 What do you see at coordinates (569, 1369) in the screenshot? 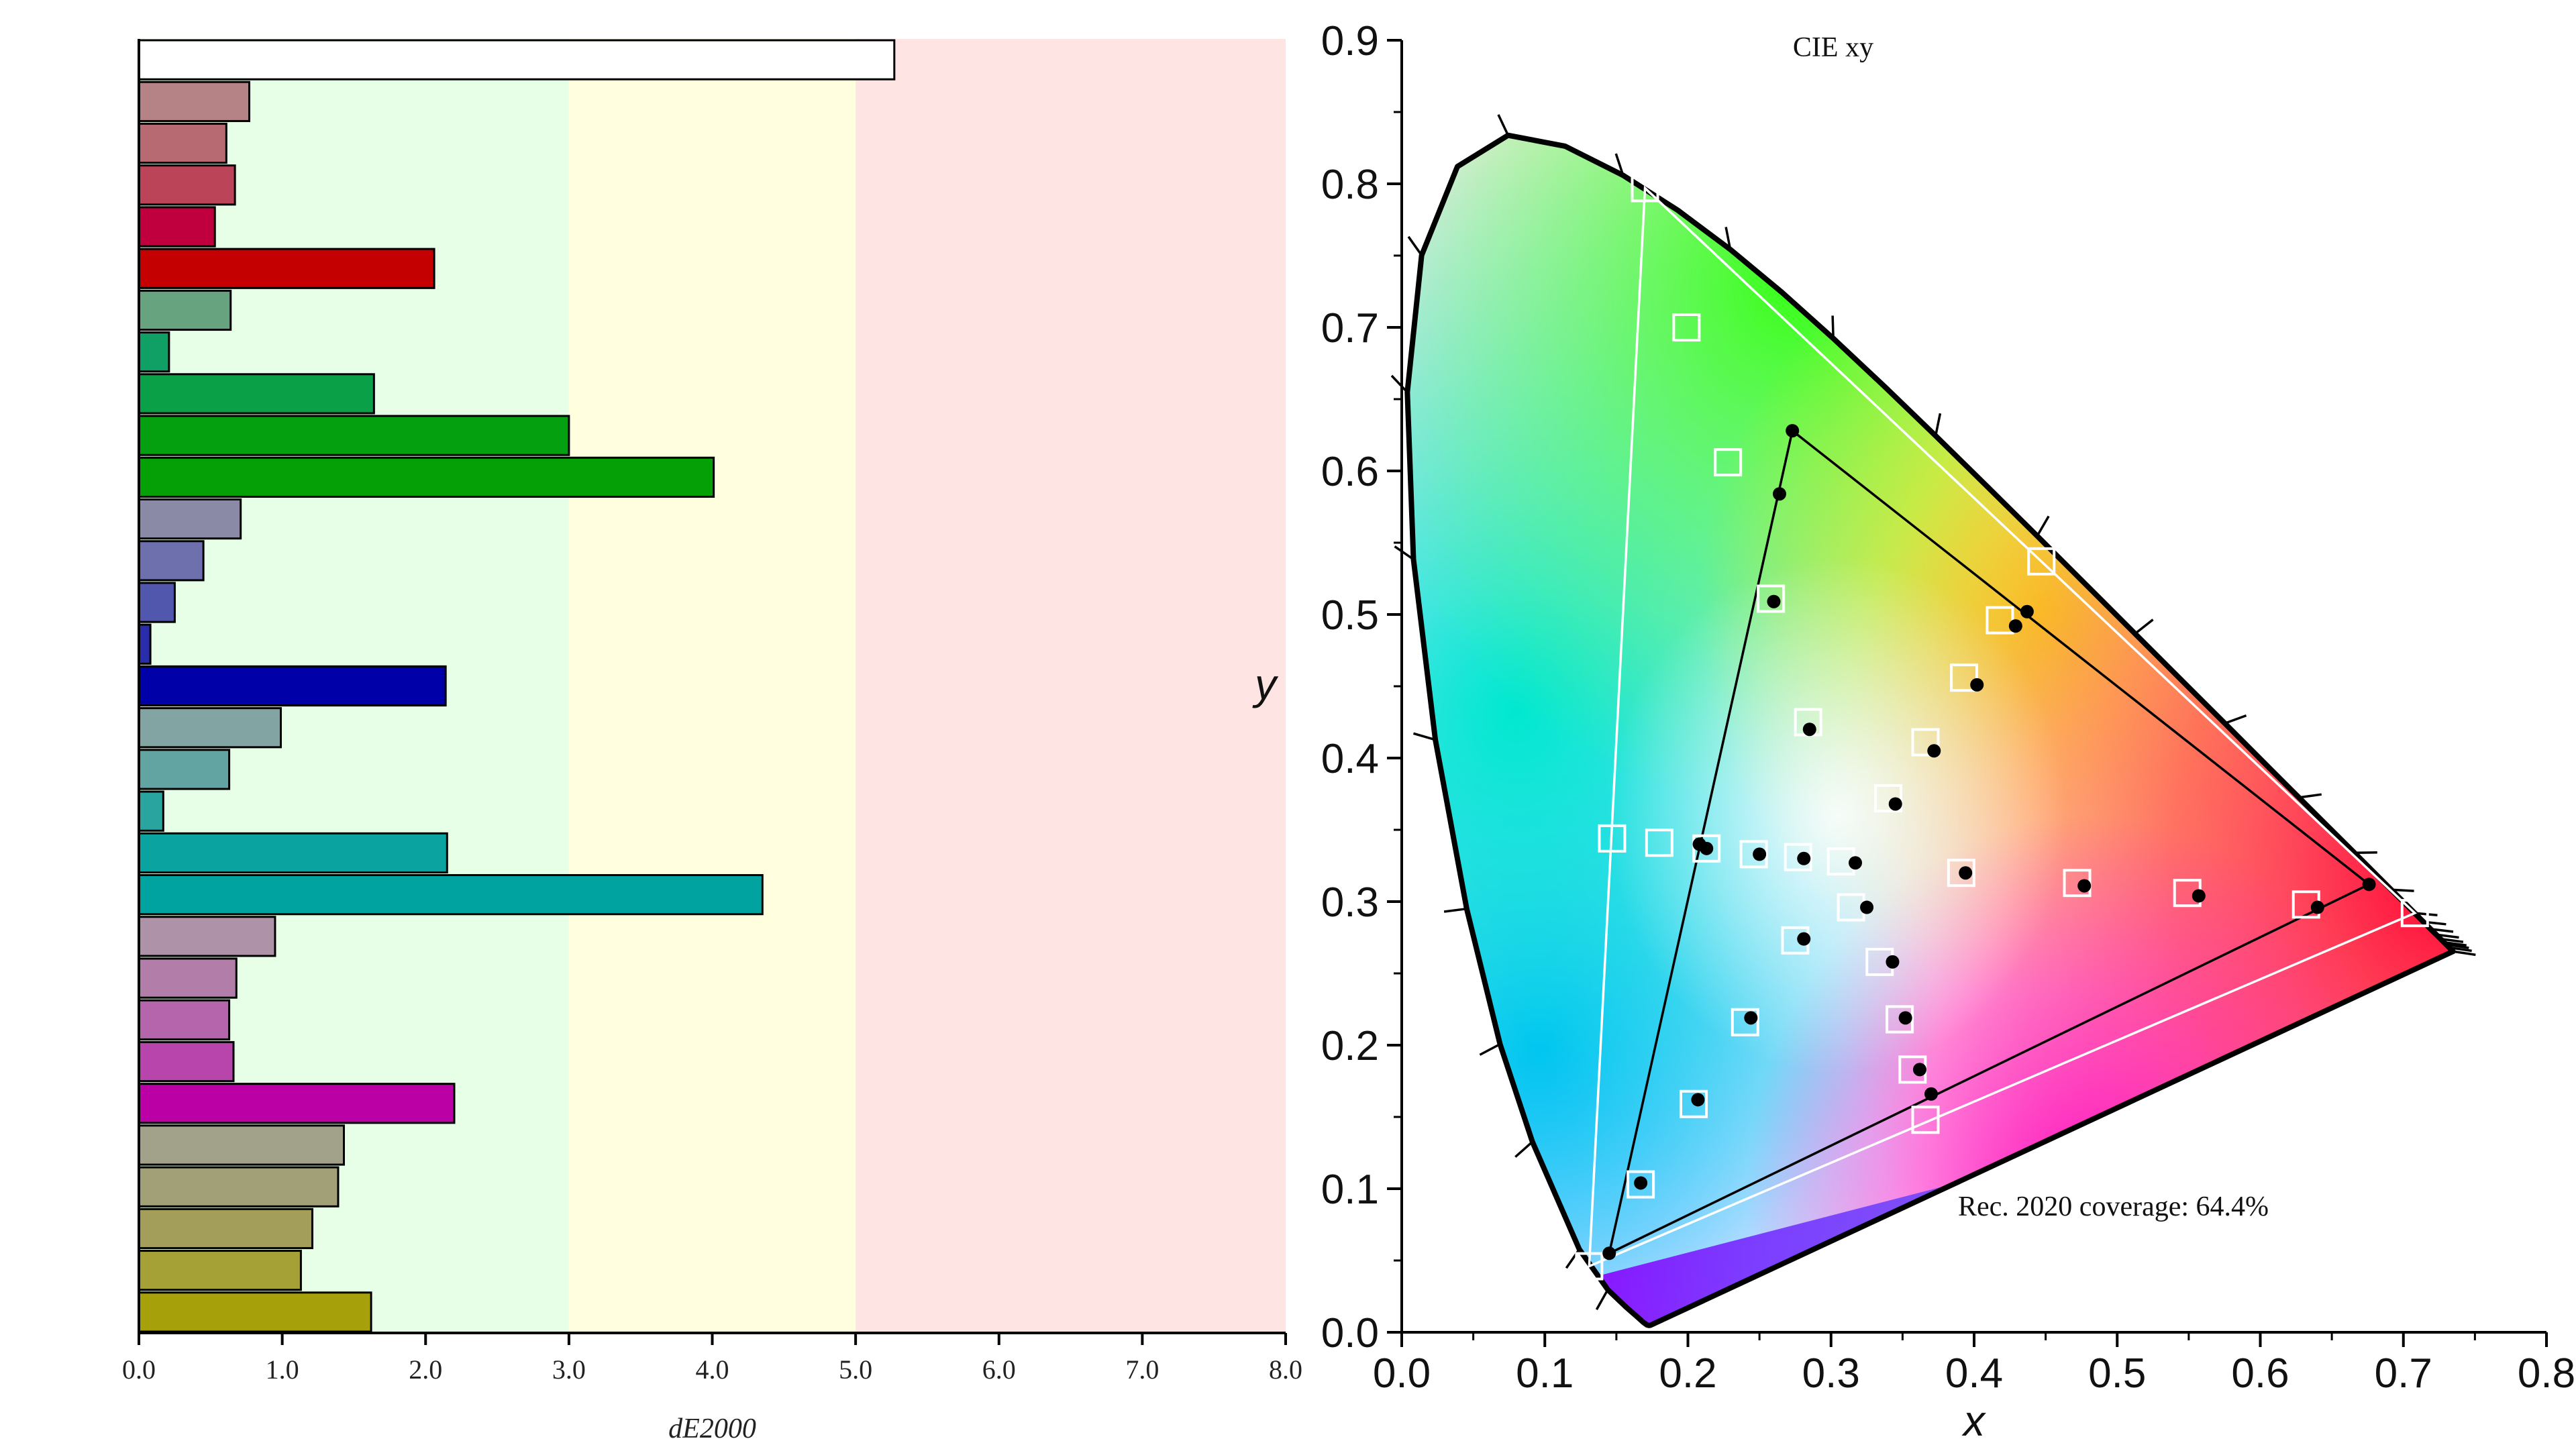
I see `bar-x-tick-label: 3.0` at bounding box center [569, 1369].